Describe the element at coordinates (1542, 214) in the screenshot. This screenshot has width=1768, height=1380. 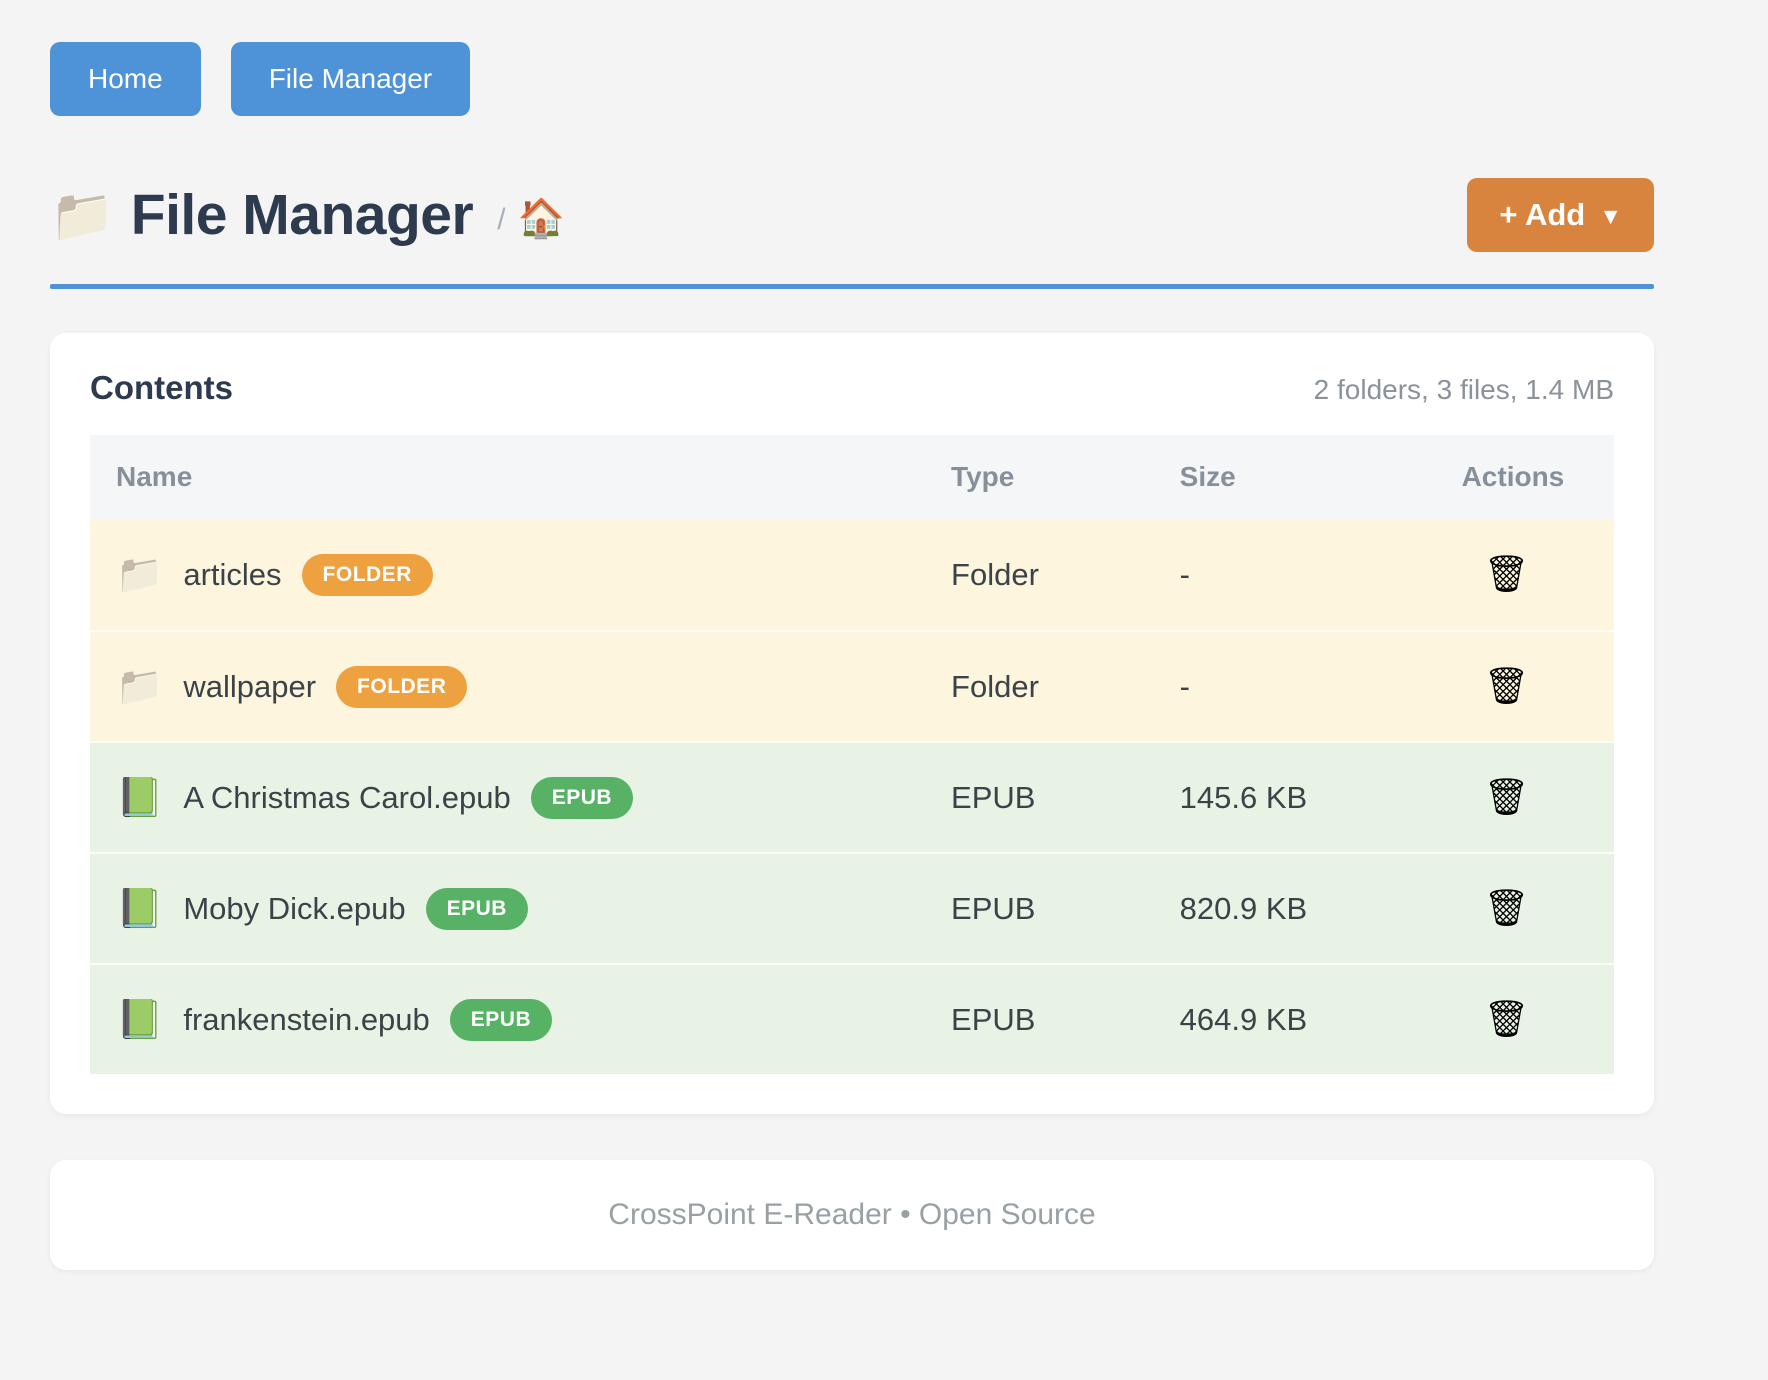
I see `add-button-label: + Add` at that location.